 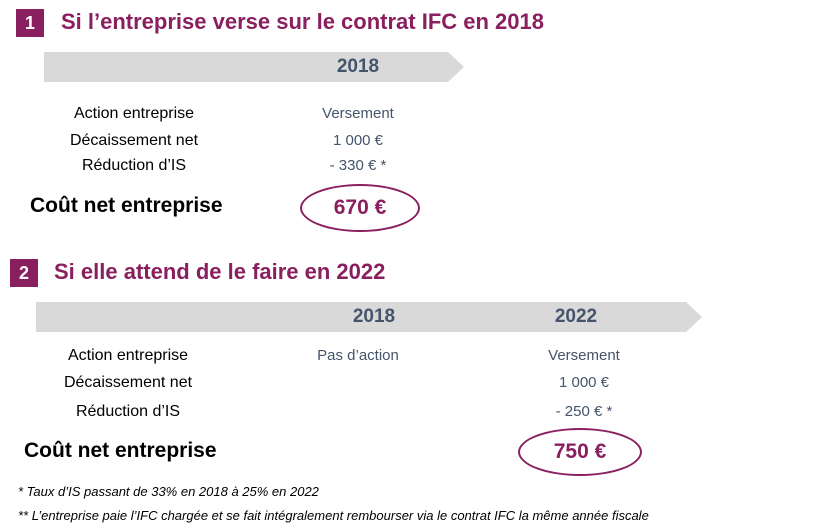 I want to click on section-2-year-2018: 2018, so click(x=374, y=316).